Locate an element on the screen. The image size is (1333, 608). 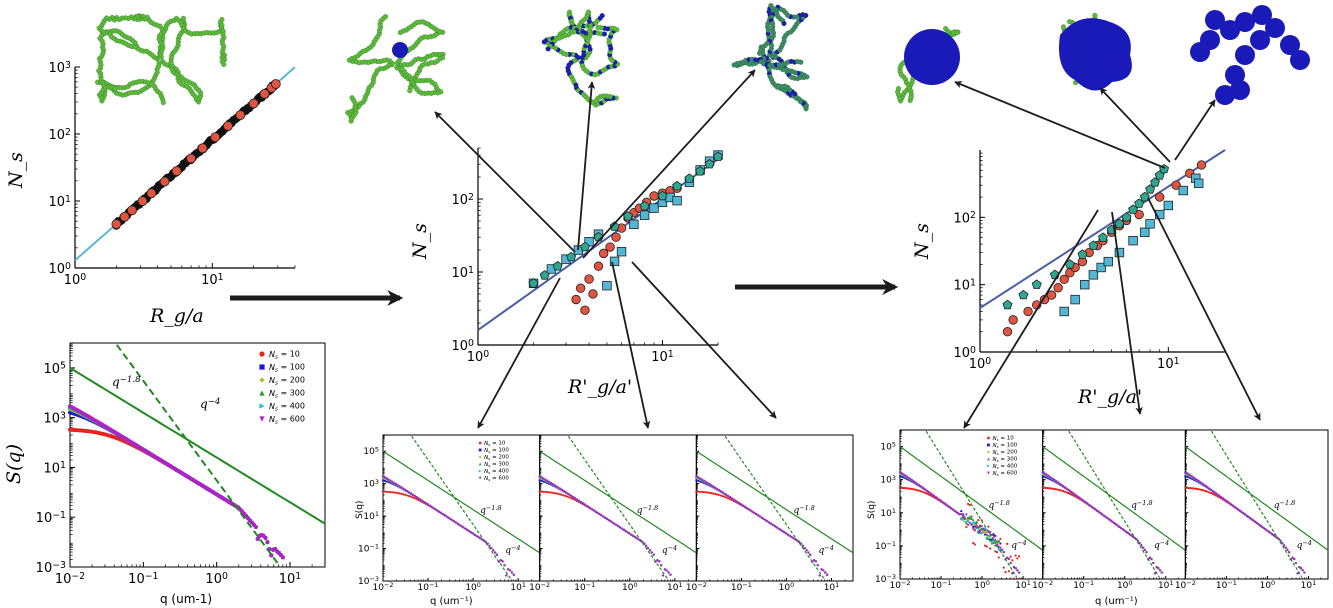
legend-label: Ns = 10 is located at coordinates (495, 444).